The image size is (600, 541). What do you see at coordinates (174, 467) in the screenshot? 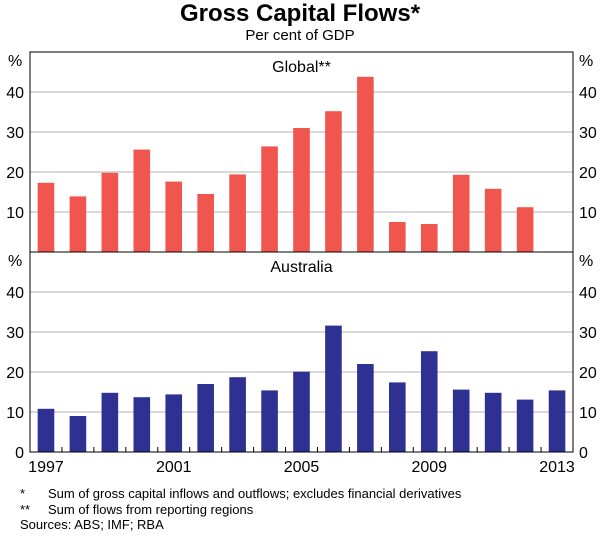
I see `x-tick-label: 2001` at bounding box center [174, 467].